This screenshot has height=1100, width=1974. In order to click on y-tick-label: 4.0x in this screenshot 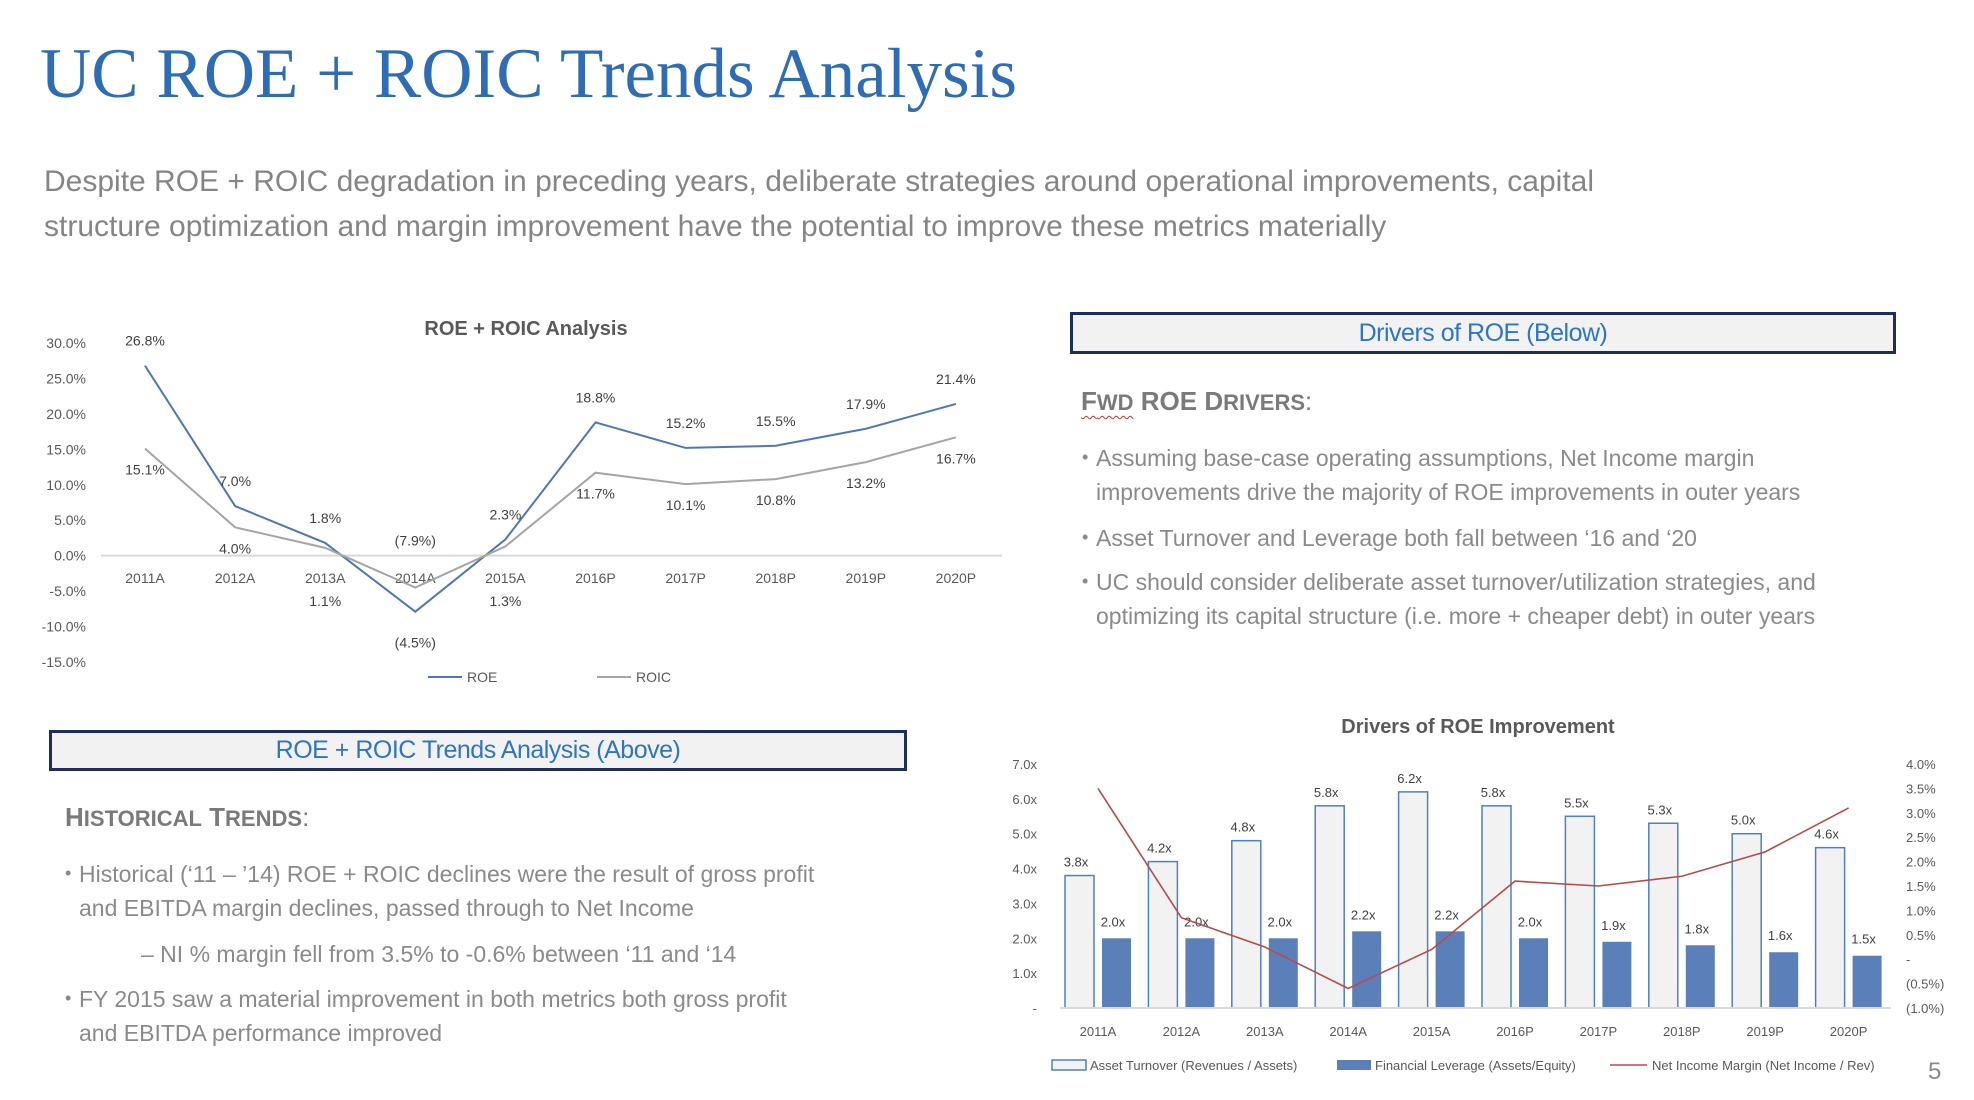, I will do `click(1024, 869)`.